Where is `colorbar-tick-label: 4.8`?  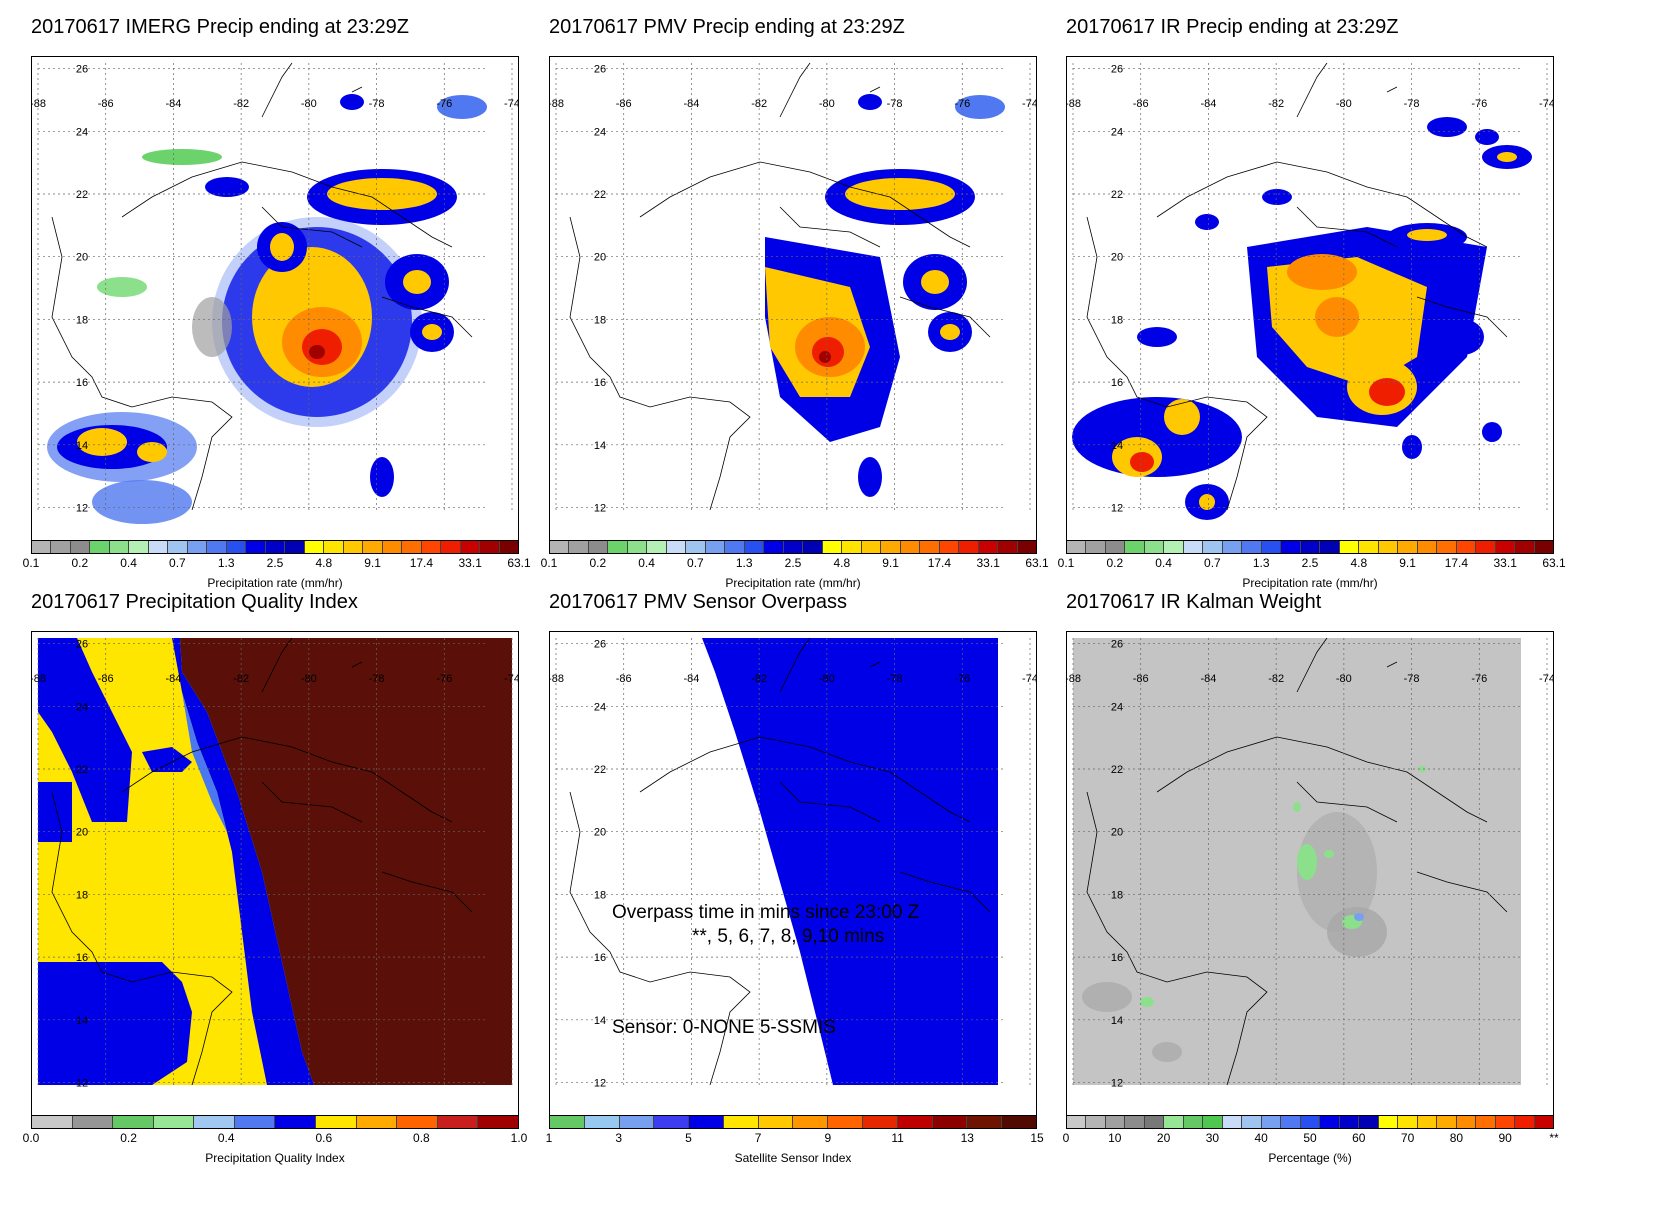 colorbar-tick-label: 4.8 is located at coordinates (1359, 563).